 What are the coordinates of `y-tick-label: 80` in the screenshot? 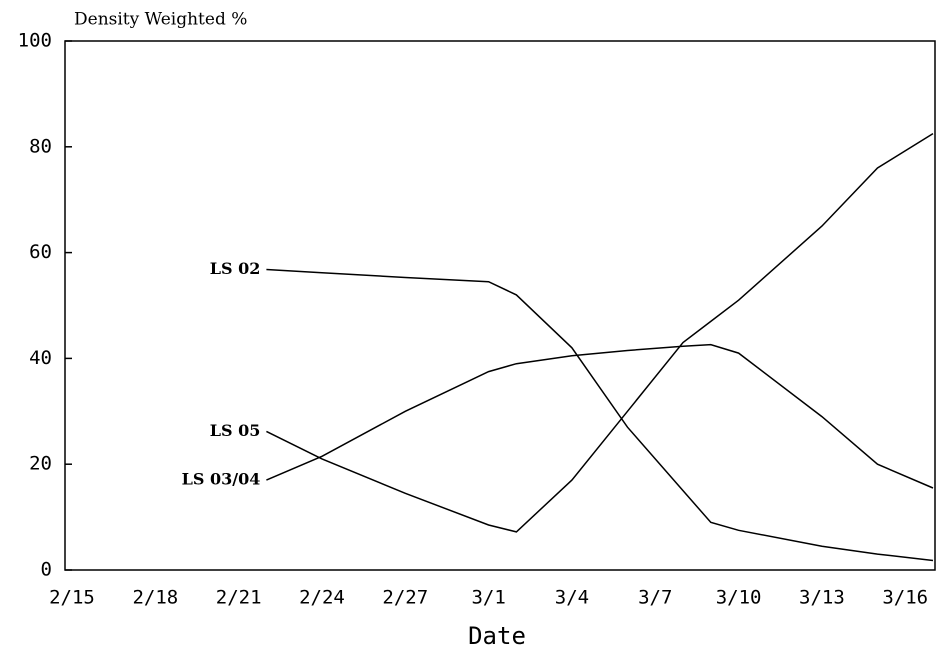 It's located at (40, 146).